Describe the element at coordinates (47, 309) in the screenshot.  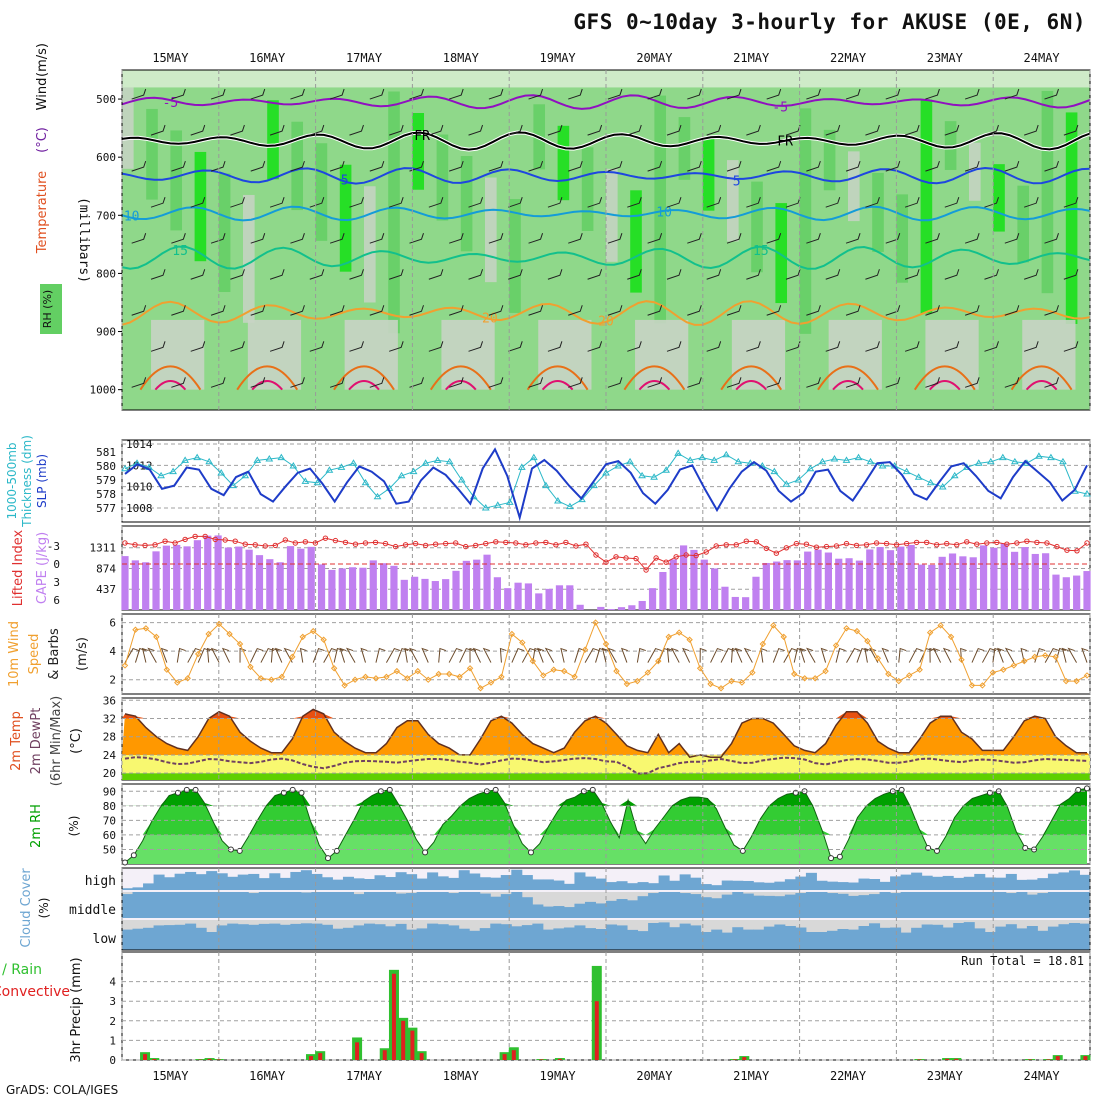
I see `profile-legend-rh: RH (%)` at that location.